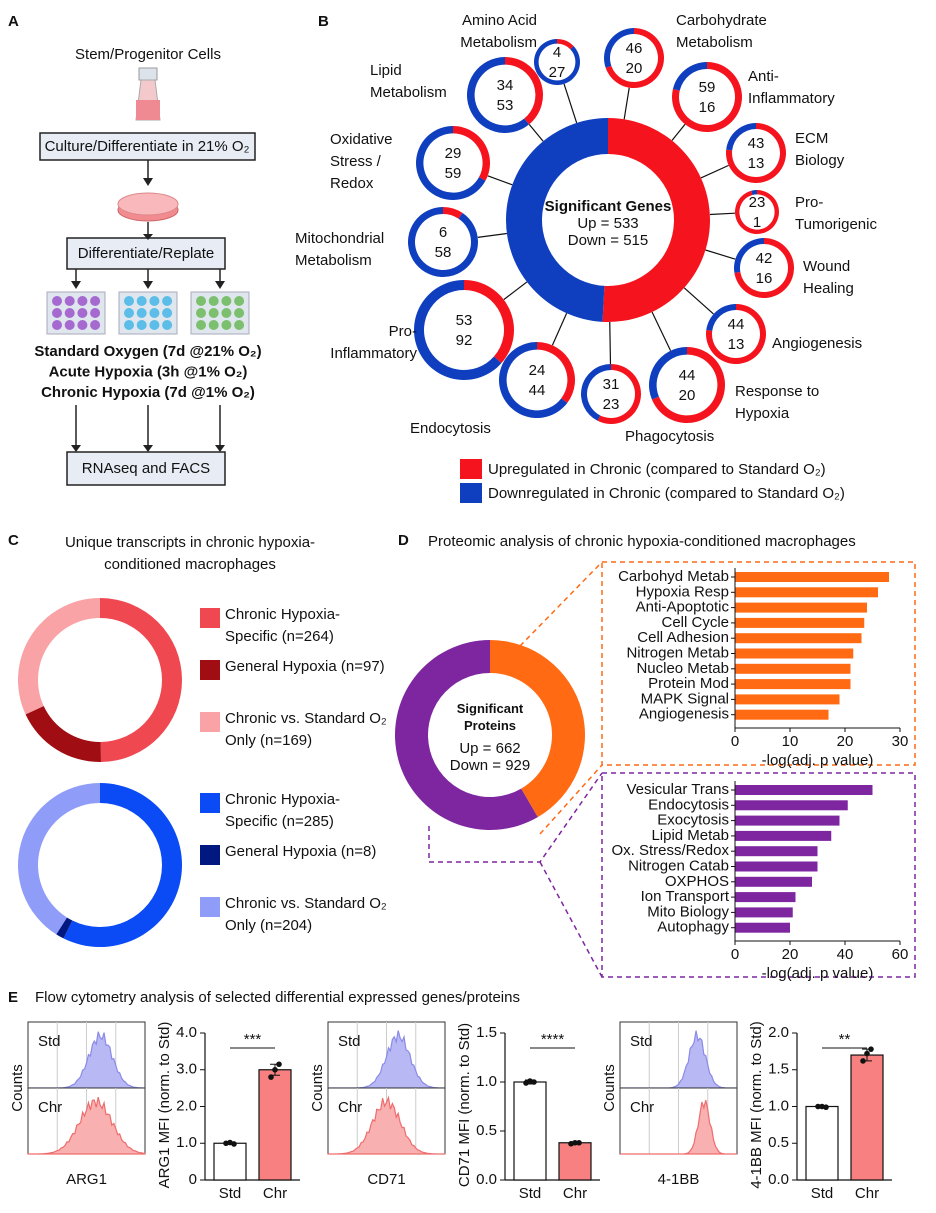 The image size is (936, 1213). I want to click on y-axis-label: CD71 MFI (norm. to Std), so click(464, 1105).